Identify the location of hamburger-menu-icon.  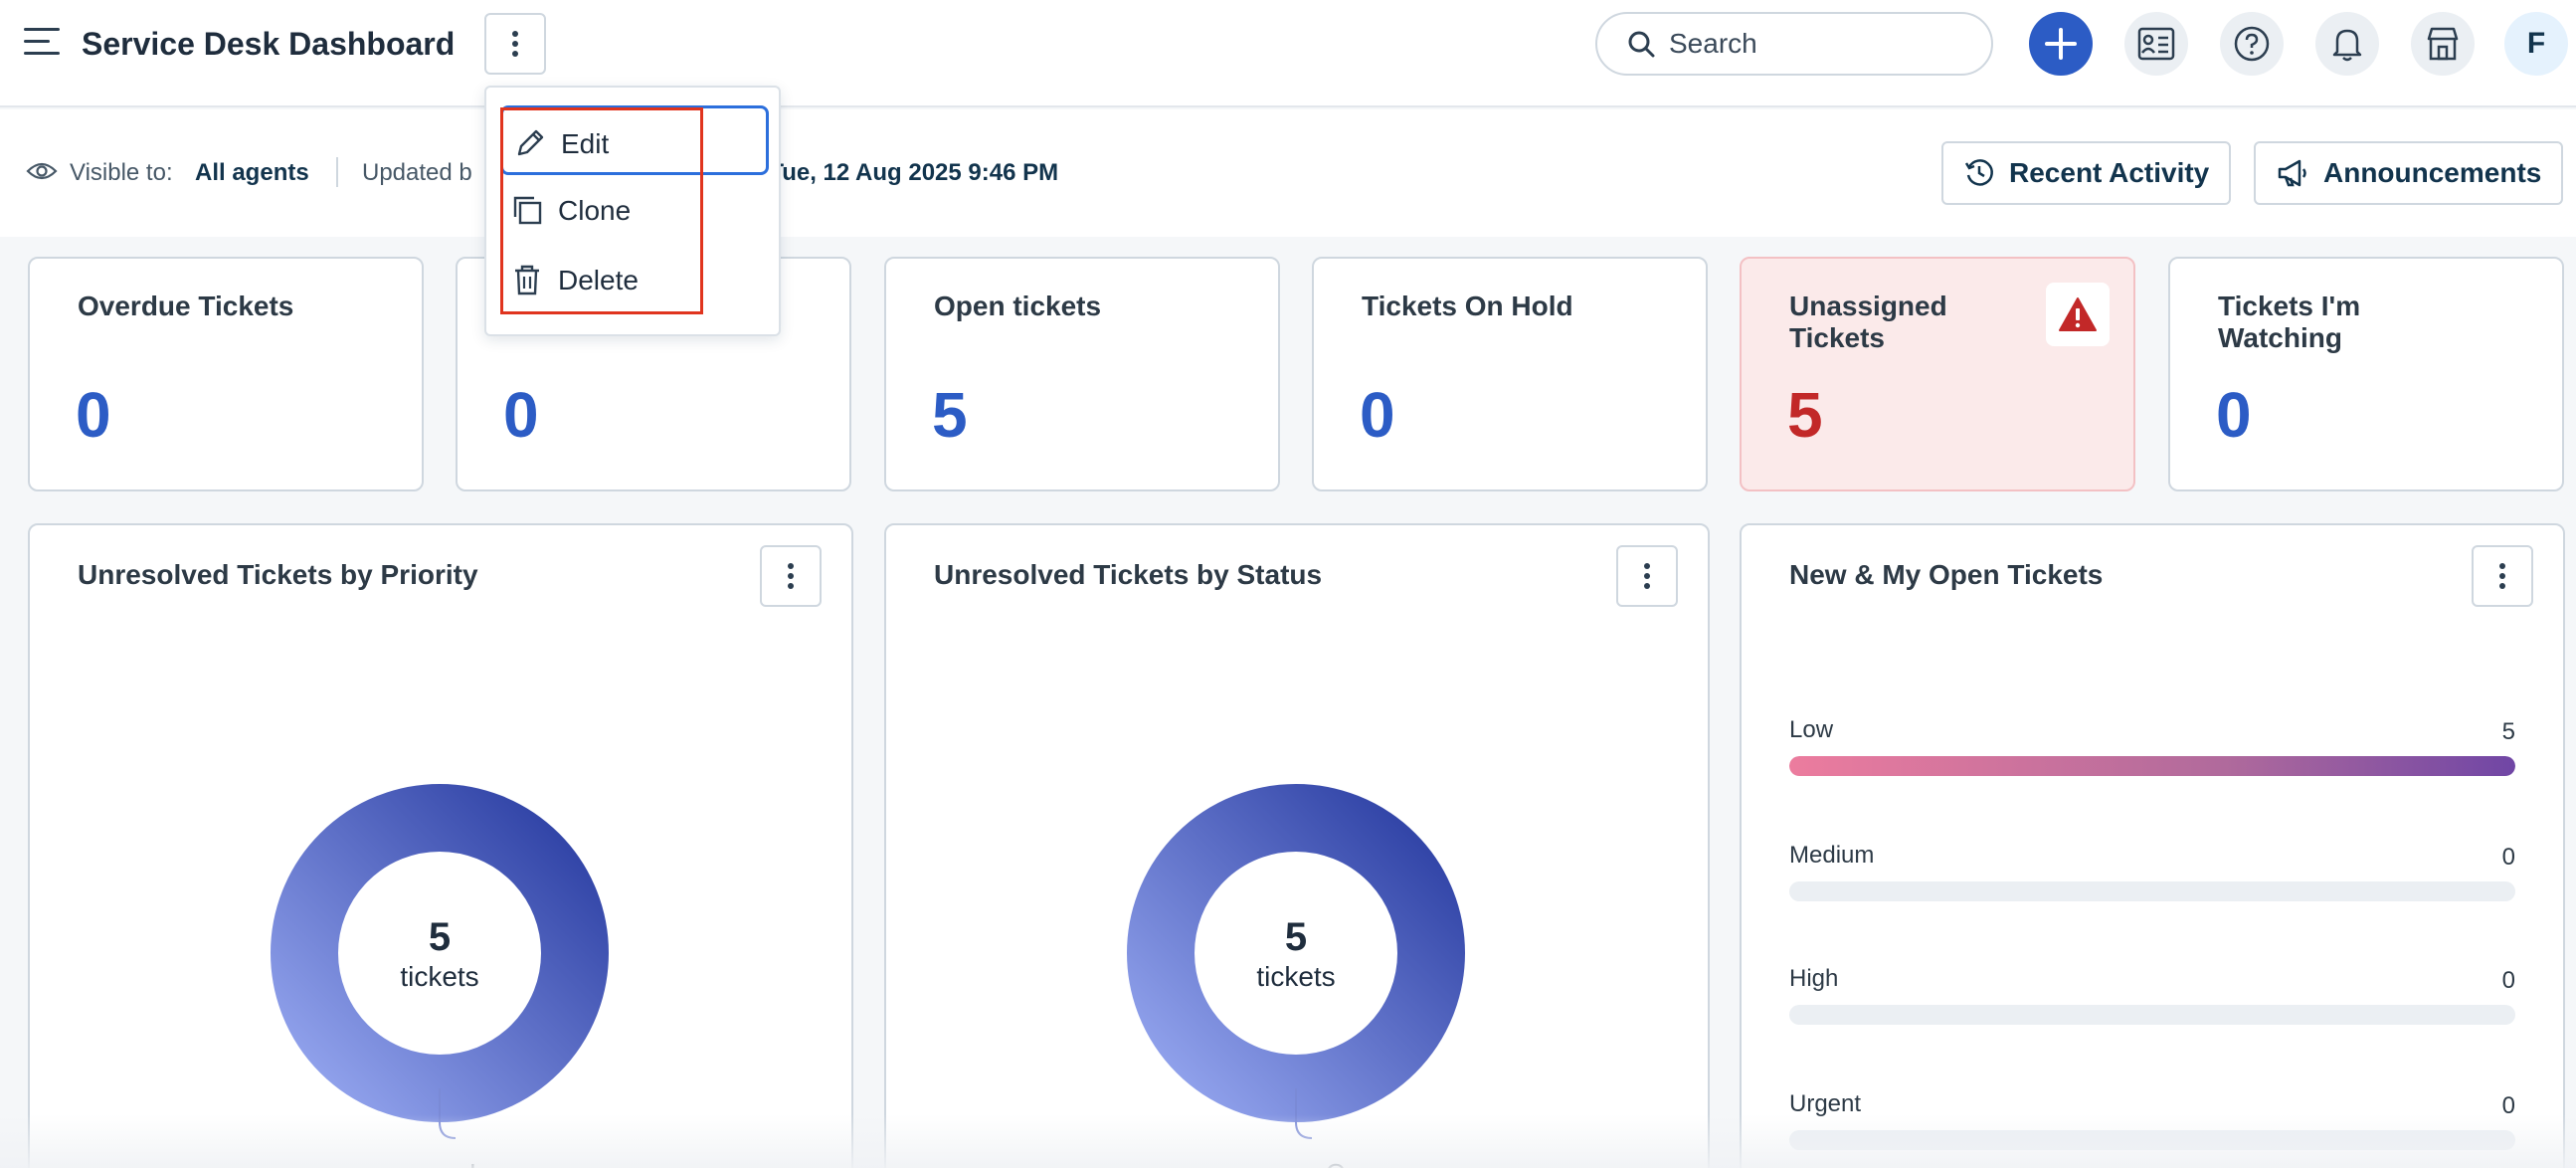
(42, 43).